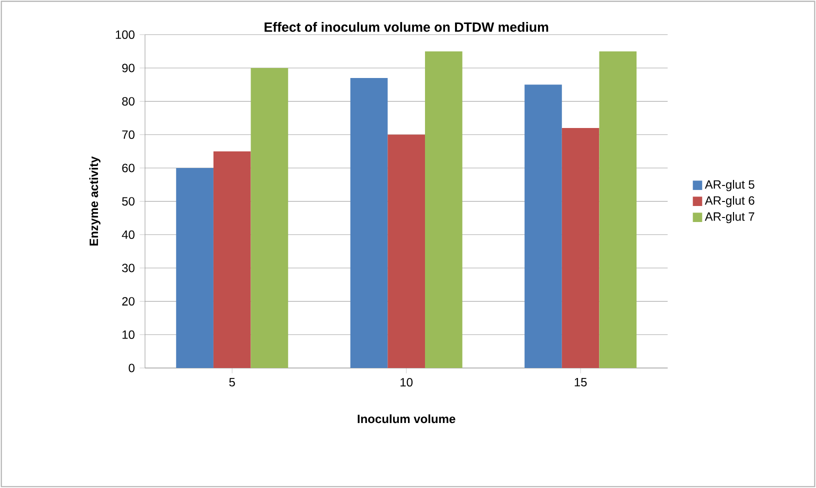 This screenshot has width=816, height=488. Describe the element at coordinates (94, 201) in the screenshot. I see `y-axis-title: Enzyme activity` at that location.